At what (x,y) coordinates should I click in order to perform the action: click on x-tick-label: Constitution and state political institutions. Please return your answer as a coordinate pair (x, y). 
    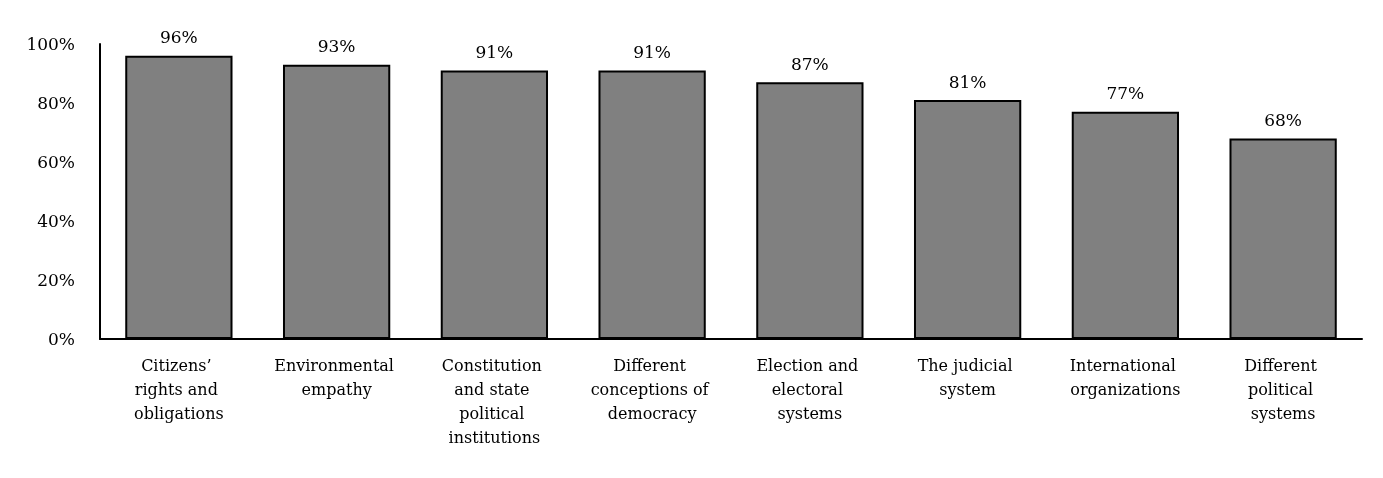
    Looking at the image, I should click on (494, 401).